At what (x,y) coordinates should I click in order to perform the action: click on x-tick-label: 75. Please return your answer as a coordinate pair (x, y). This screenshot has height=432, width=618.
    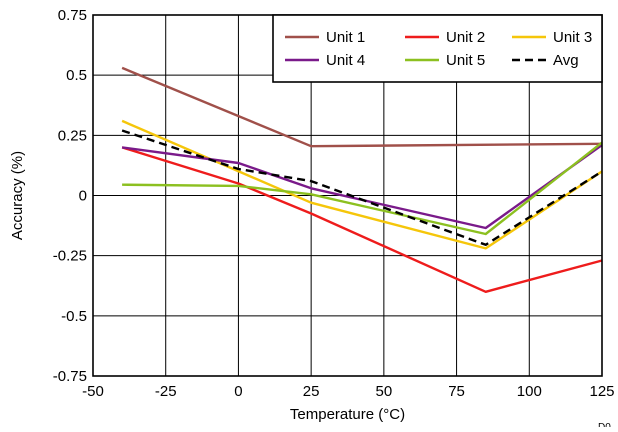
    Looking at the image, I should click on (456, 391).